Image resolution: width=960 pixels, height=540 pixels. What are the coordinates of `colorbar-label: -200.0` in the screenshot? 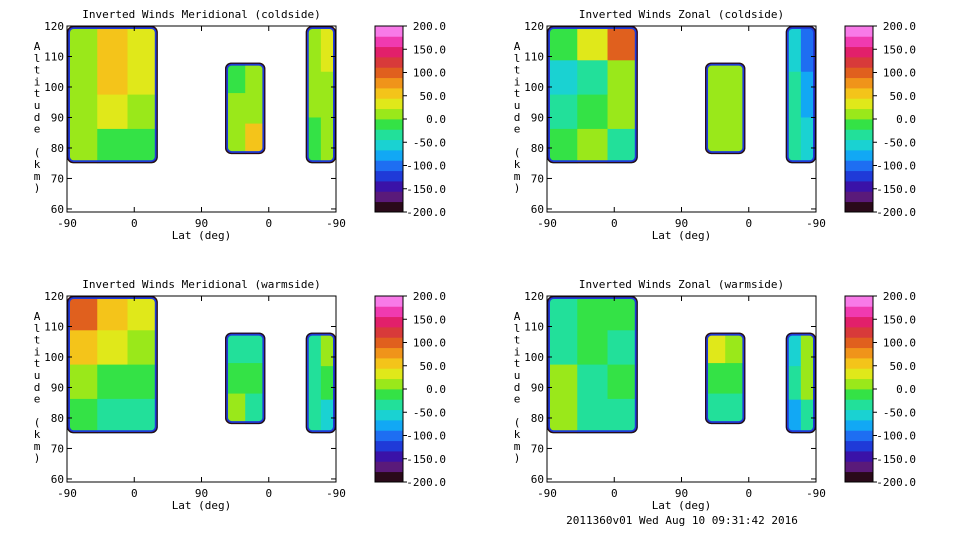 It's located at (896, 482).